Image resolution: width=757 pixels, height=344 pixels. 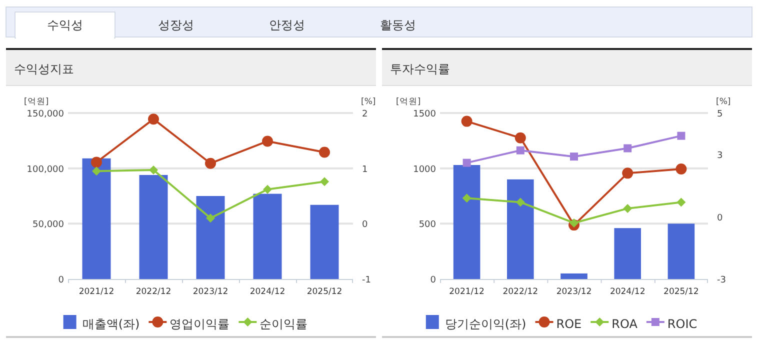 I want to click on legend-label: ROIC, so click(x=682, y=324).